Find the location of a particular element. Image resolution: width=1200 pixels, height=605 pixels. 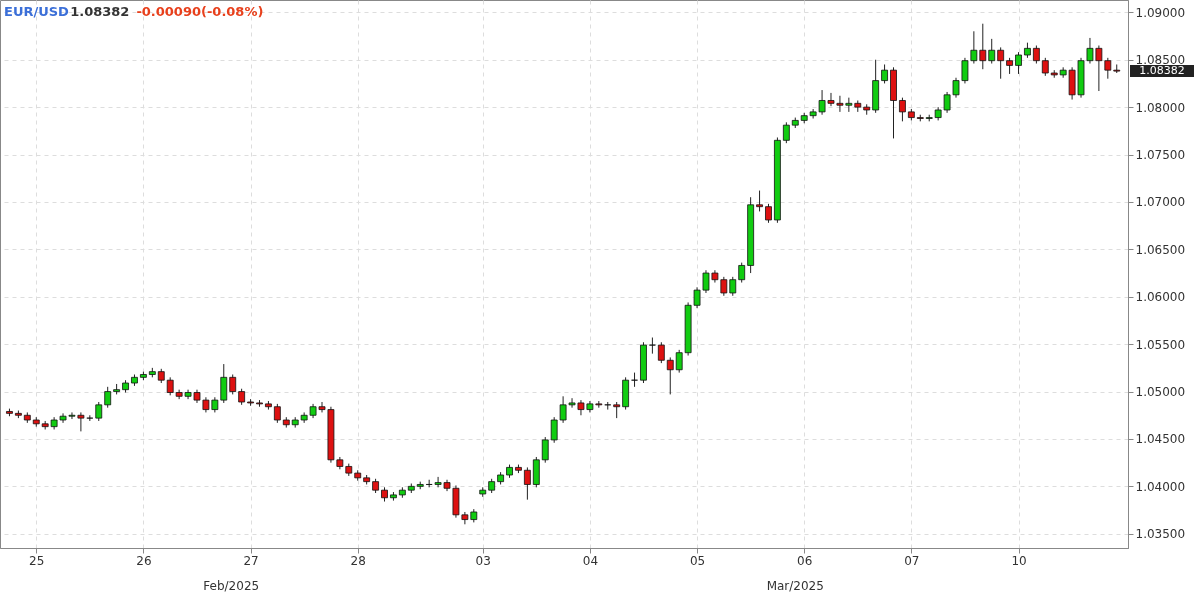

annotation: 1.08382 is located at coordinates (100, 11).